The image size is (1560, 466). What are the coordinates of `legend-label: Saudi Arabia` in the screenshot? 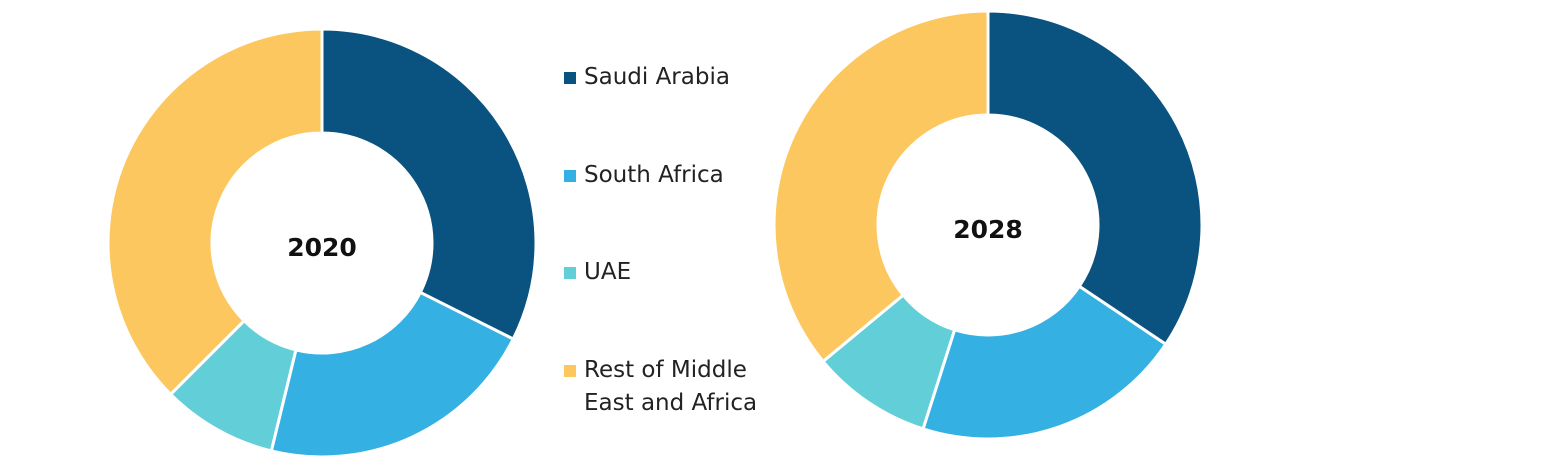 It's located at (657, 77).